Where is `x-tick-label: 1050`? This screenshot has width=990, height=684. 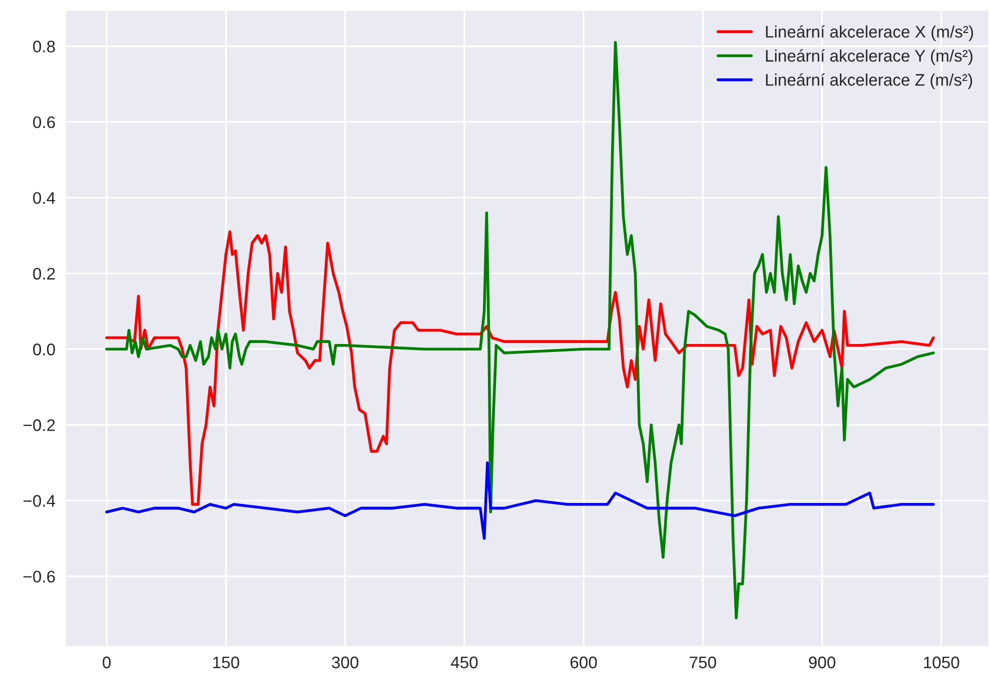
x-tick-label: 1050 is located at coordinates (942, 662).